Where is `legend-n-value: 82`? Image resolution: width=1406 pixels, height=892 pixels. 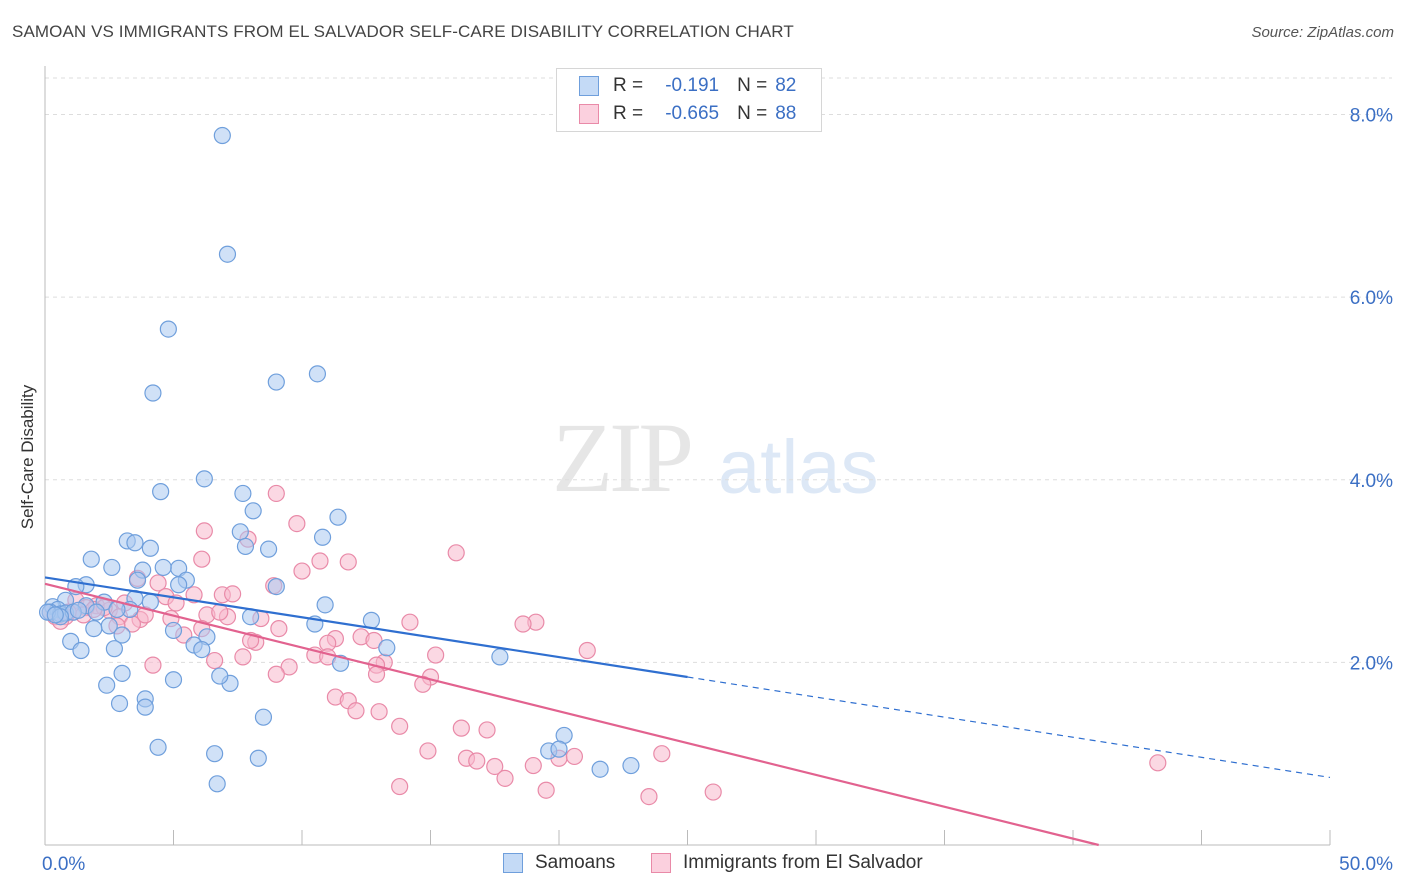 legend-n-value: 82 is located at coordinates (786, 85).